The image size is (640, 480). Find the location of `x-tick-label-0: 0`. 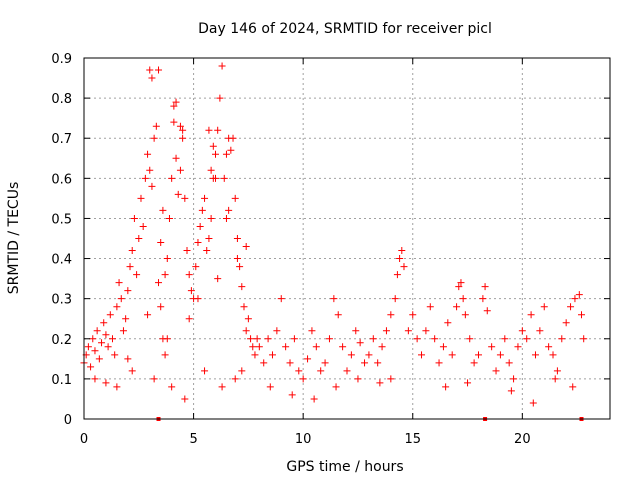

x-tick-label-0: 0 is located at coordinates (84, 439).